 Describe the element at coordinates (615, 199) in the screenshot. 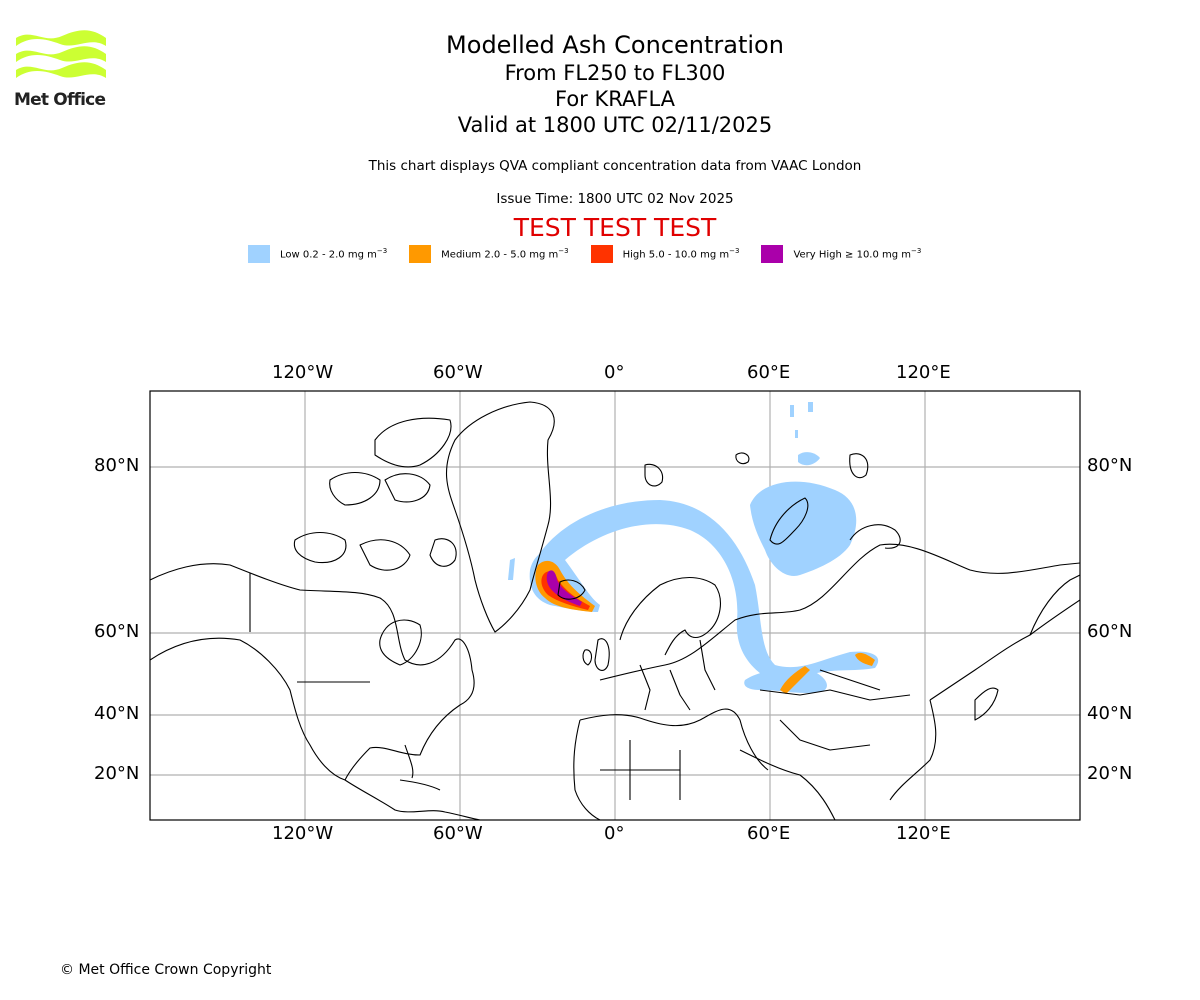

I see `issue-time: Issue Time: 1800 UTC 02 Nov 2025` at that location.